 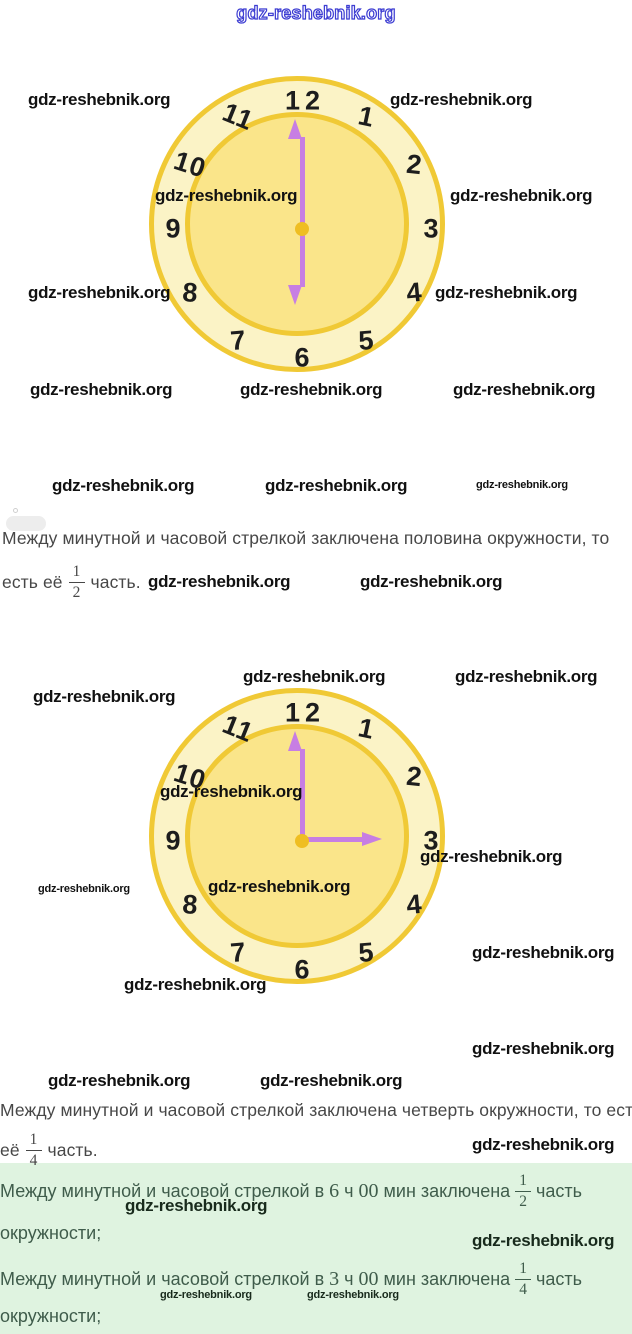 What do you see at coordinates (10, 1149) in the screenshot?
I see `paragraph-quarter-line2-pre: её` at bounding box center [10, 1149].